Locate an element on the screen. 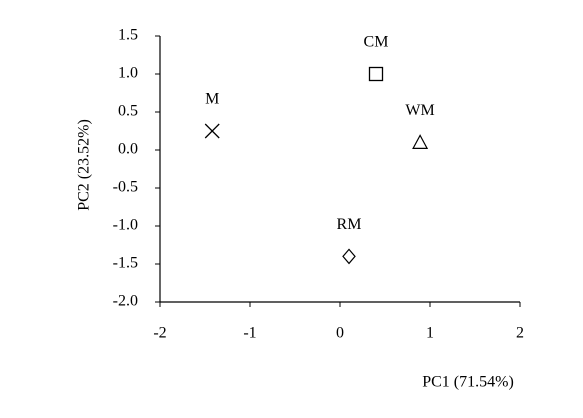 The image size is (583, 418). point-label: M is located at coordinates (212, 99).